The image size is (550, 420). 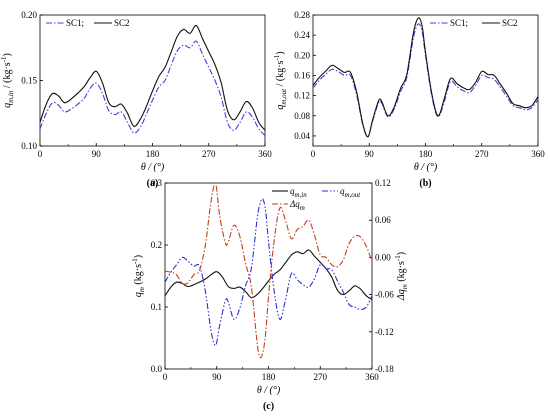 What do you see at coordinates (157, 183) in the screenshot?
I see `y-tick-label: 0.3` at bounding box center [157, 183].